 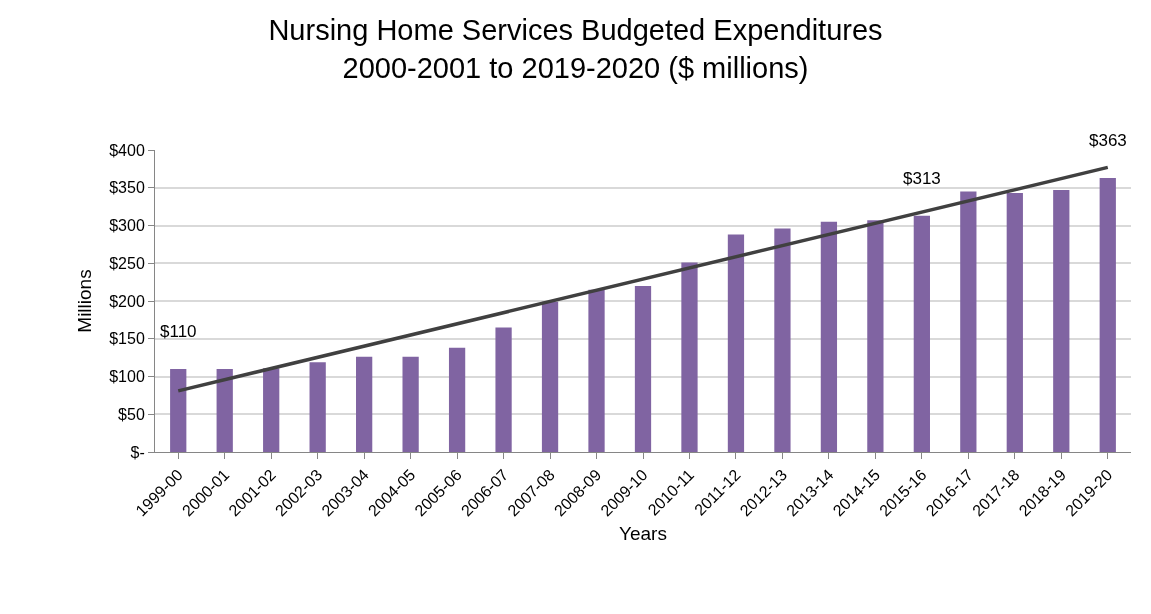 What do you see at coordinates (127, 301) in the screenshot?
I see `y-tick-label: $200` at bounding box center [127, 301].